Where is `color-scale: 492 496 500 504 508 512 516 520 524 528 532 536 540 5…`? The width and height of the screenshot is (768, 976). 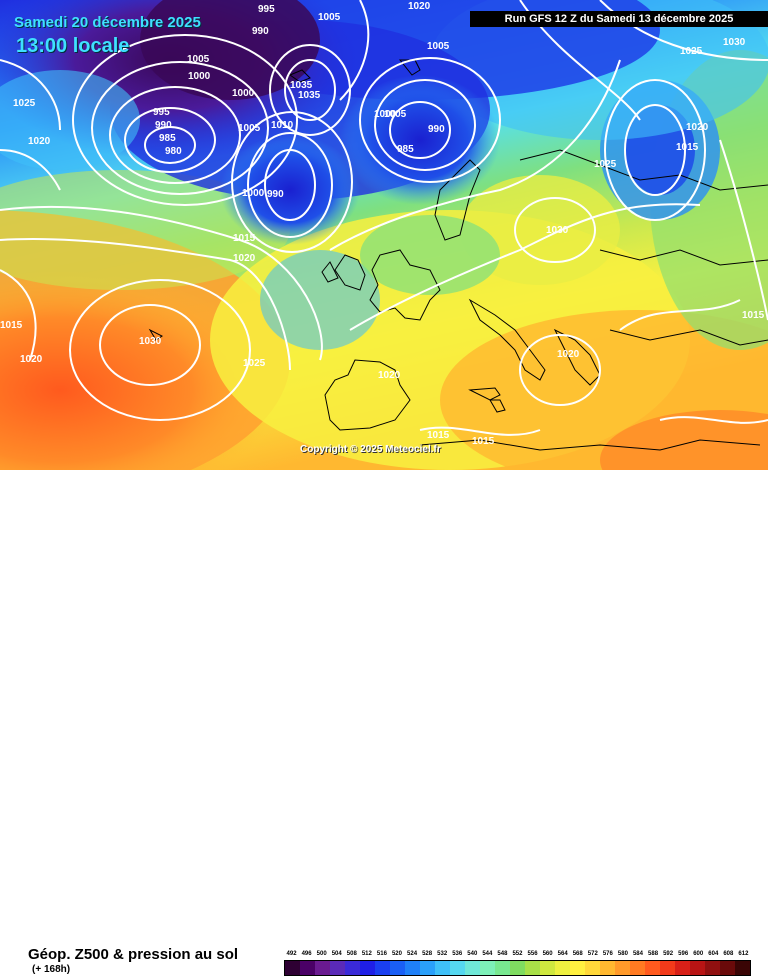 color-scale: 492 496 500 504 508 512 516 520 524 528 532 536 540 5… is located at coordinates (517, 962).